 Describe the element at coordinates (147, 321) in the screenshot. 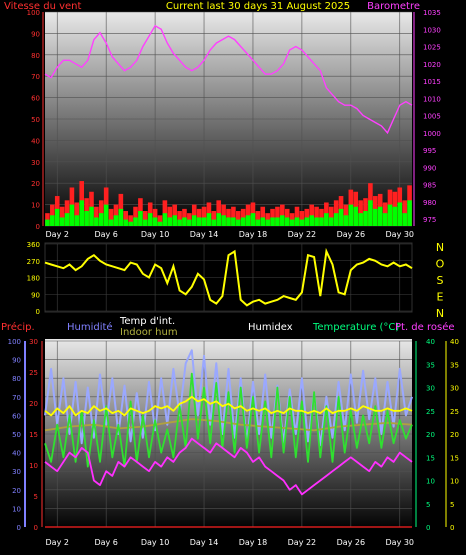

I see `legend-temp-int: Temp d'int.` at that location.